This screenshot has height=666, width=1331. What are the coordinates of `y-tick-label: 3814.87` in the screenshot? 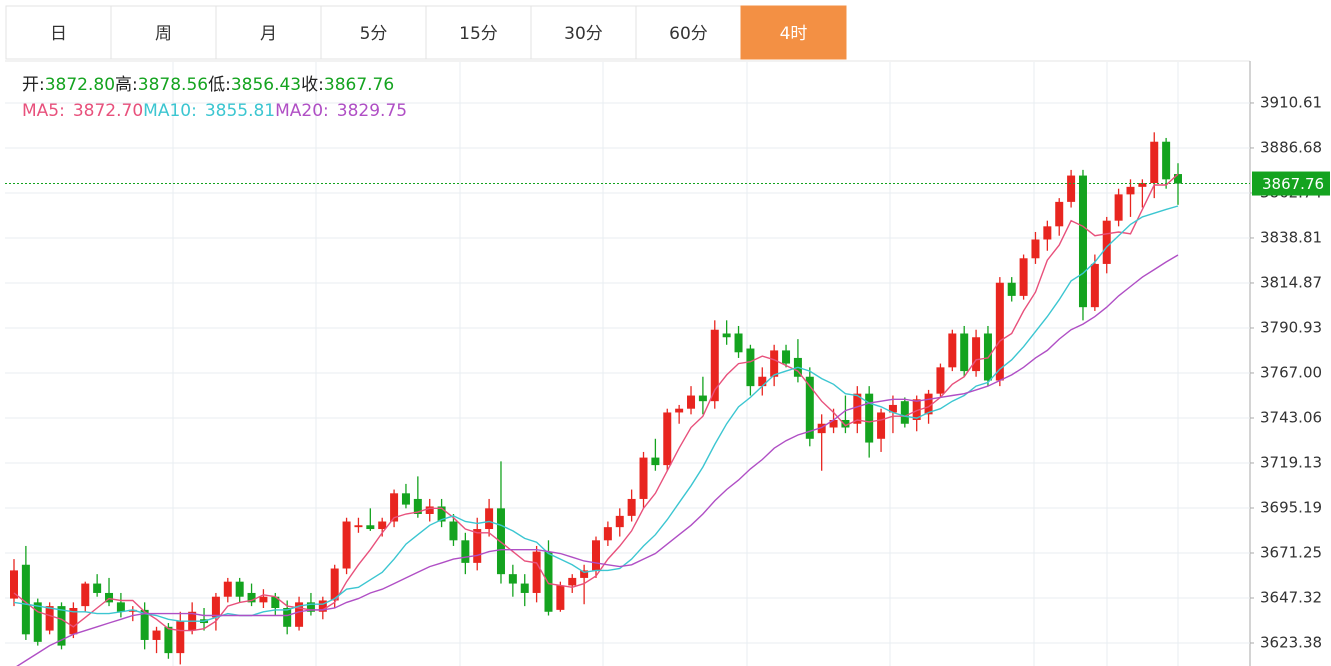 It's located at (1291, 282).